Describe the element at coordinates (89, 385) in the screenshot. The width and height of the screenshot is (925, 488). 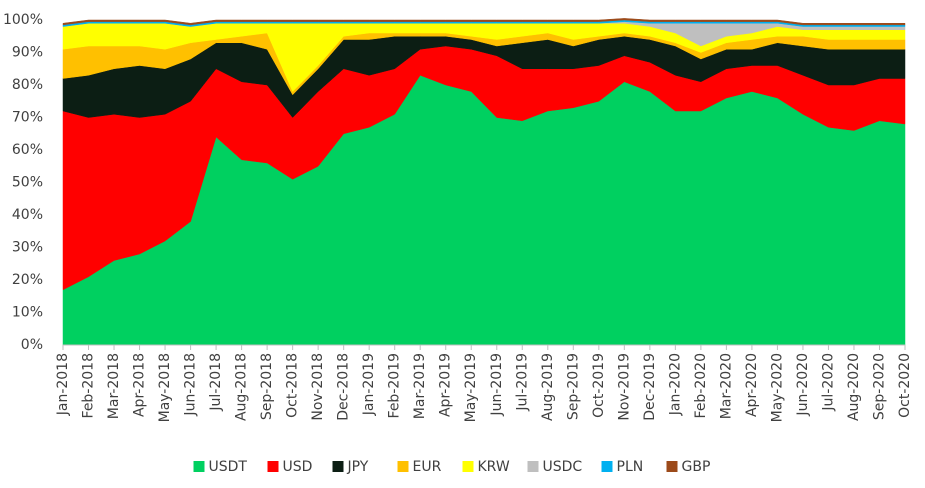
I see `x-tick-label: Feb-2018` at that location.